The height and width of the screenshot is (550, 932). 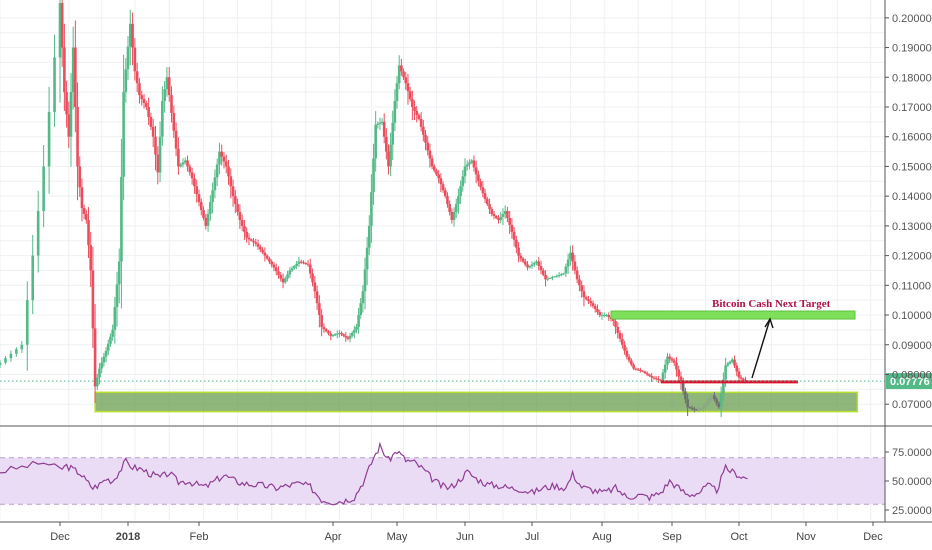 I want to click on price-tick-label: 0.13000, so click(x=912, y=227).